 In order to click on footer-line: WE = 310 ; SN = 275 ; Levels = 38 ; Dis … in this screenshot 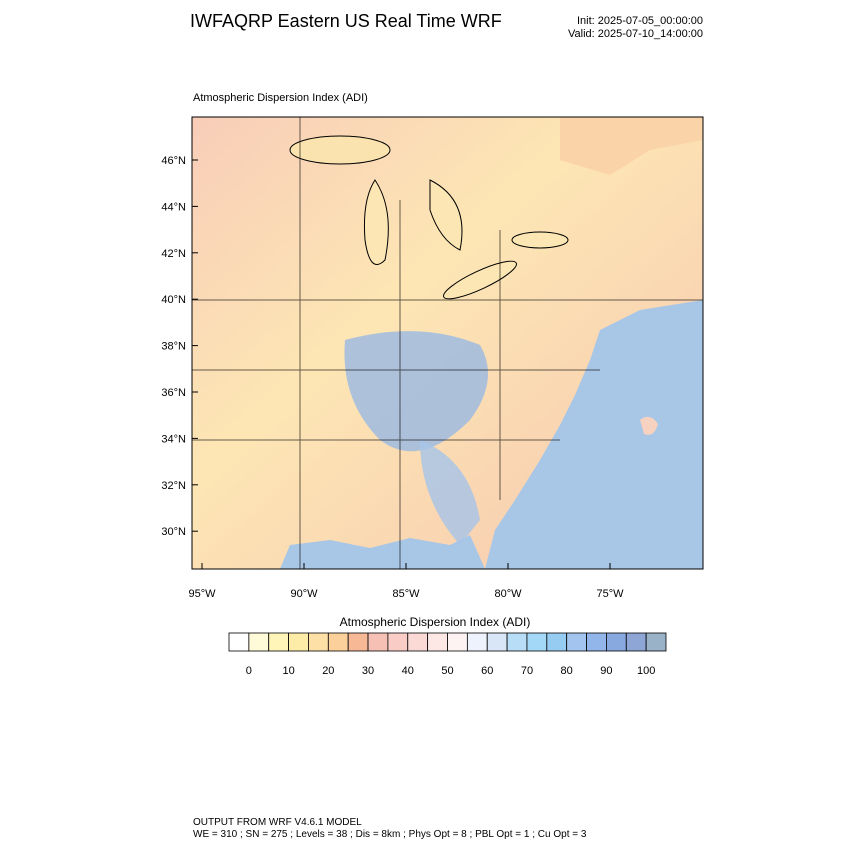, I will do `click(390, 834)`.